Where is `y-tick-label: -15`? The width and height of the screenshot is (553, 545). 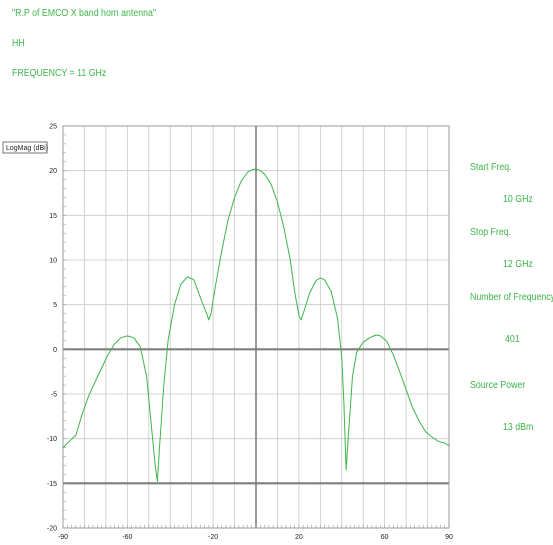 y-tick-label: -15 is located at coordinates (52, 484).